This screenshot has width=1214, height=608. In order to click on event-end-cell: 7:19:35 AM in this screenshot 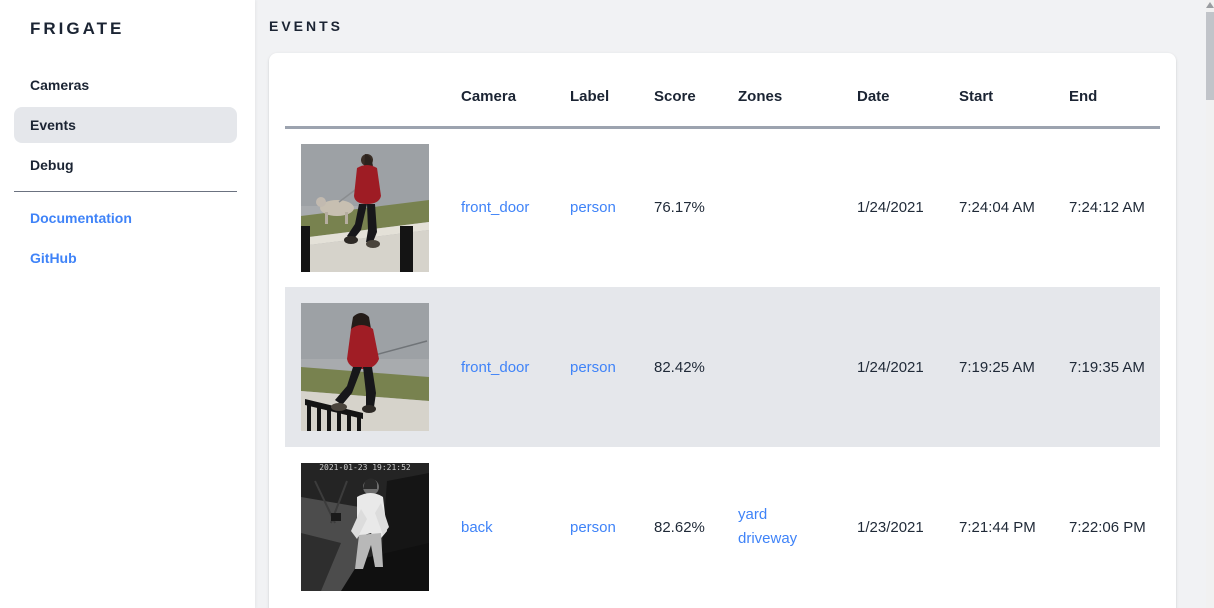, I will do `click(1107, 367)`.